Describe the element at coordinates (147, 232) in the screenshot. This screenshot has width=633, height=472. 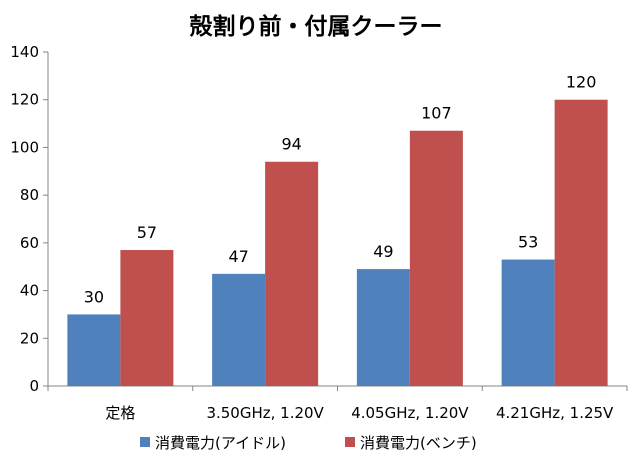
I see `data-label: 57` at that location.